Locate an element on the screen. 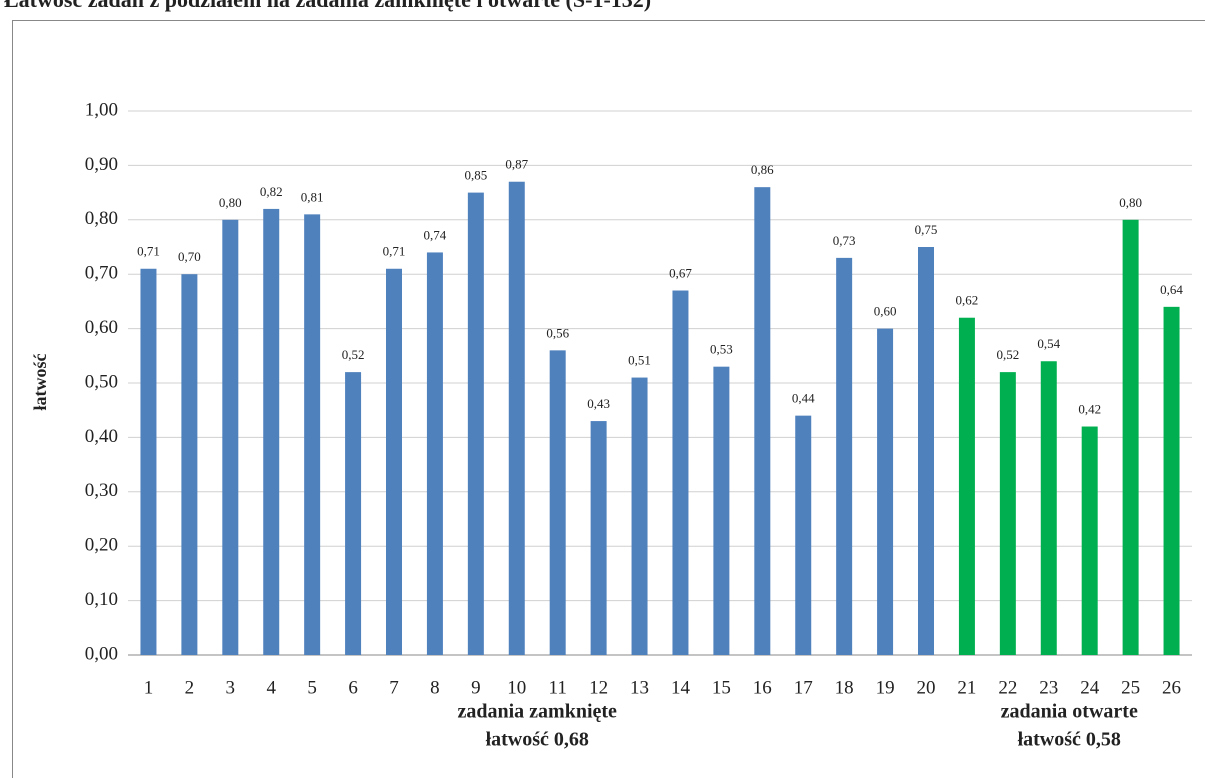  x-tick-label: 21 is located at coordinates (966, 687).